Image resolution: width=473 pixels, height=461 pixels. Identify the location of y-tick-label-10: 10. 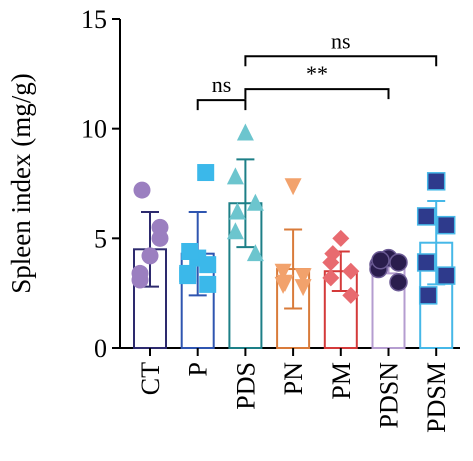
(94, 129).